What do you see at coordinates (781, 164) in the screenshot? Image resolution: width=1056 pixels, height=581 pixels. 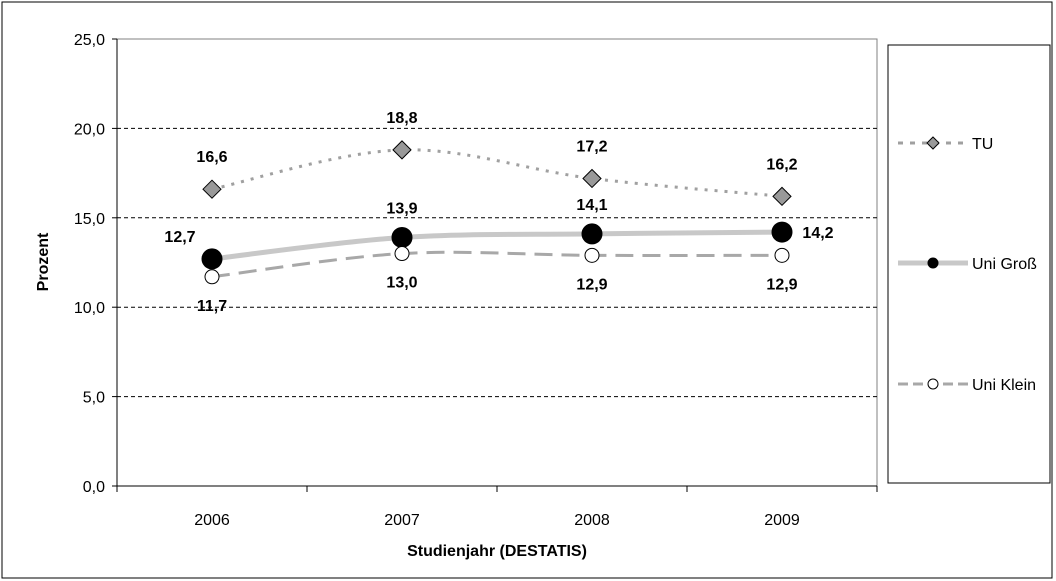 I see `data-label: 16,2` at bounding box center [781, 164].